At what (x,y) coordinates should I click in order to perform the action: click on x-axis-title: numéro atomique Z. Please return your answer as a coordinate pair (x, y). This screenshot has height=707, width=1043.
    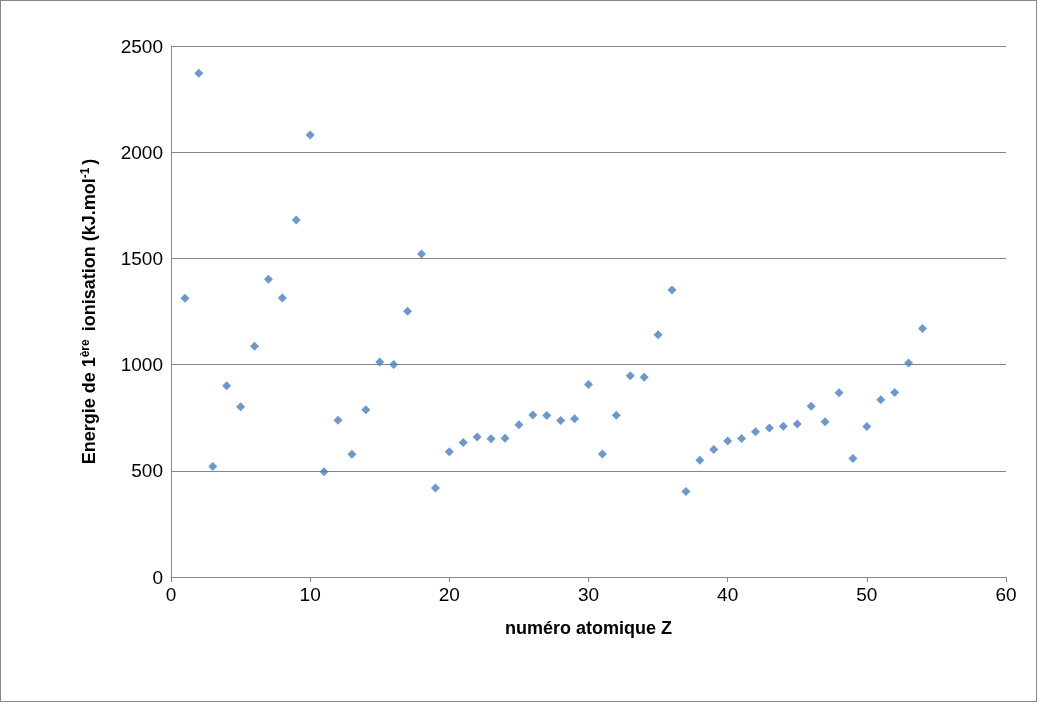
    Looking at the image, I should click on (588, 628).